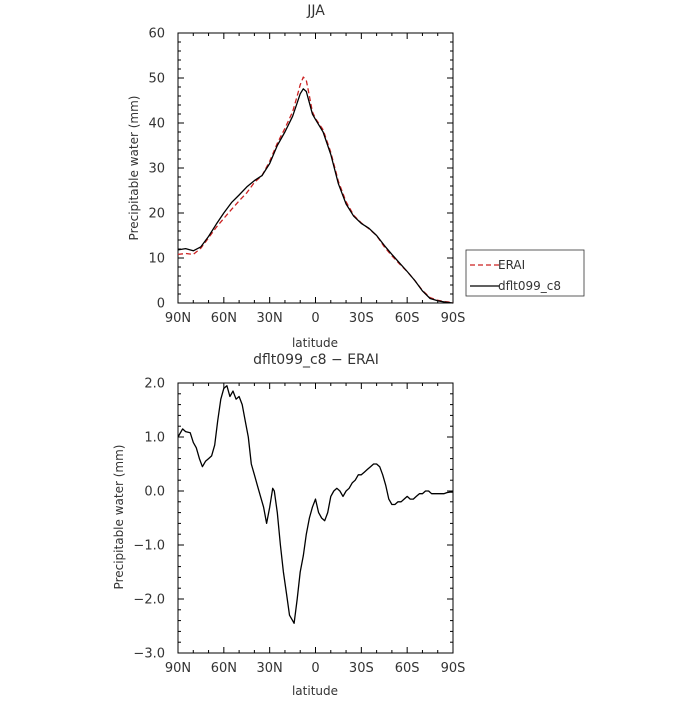 The width and height of the screenshot is (700, 705). What do you see at coordinates (154, 384) in the screenshot?
I see `bottom-y-tick-label: 2.0` at bounding box center [154, 384].